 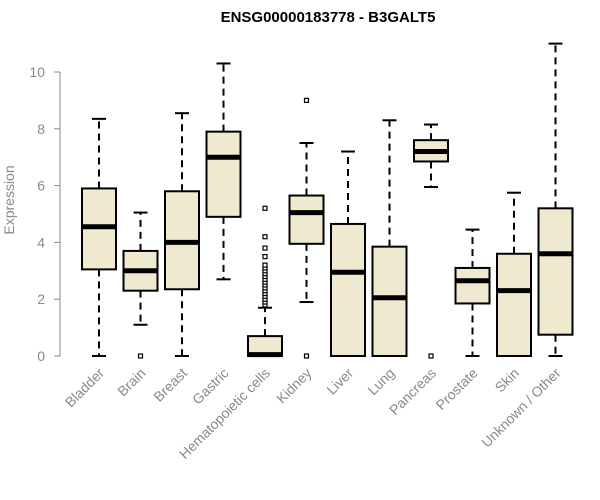 I want to click on x-tick-label: Lung, so click(x=380, y=381).